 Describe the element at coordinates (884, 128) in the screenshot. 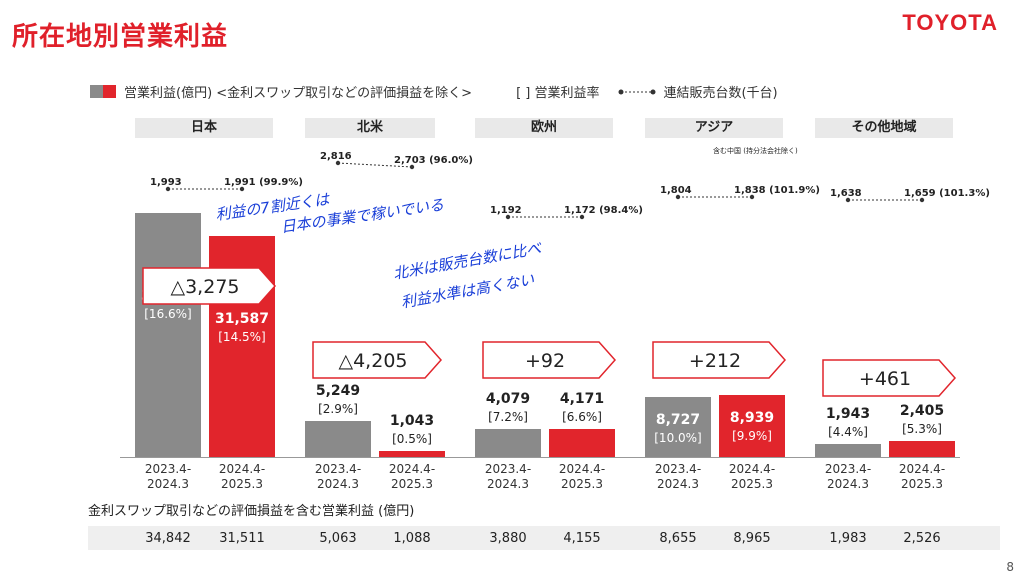

I see `region-header: その他地域` at that location.